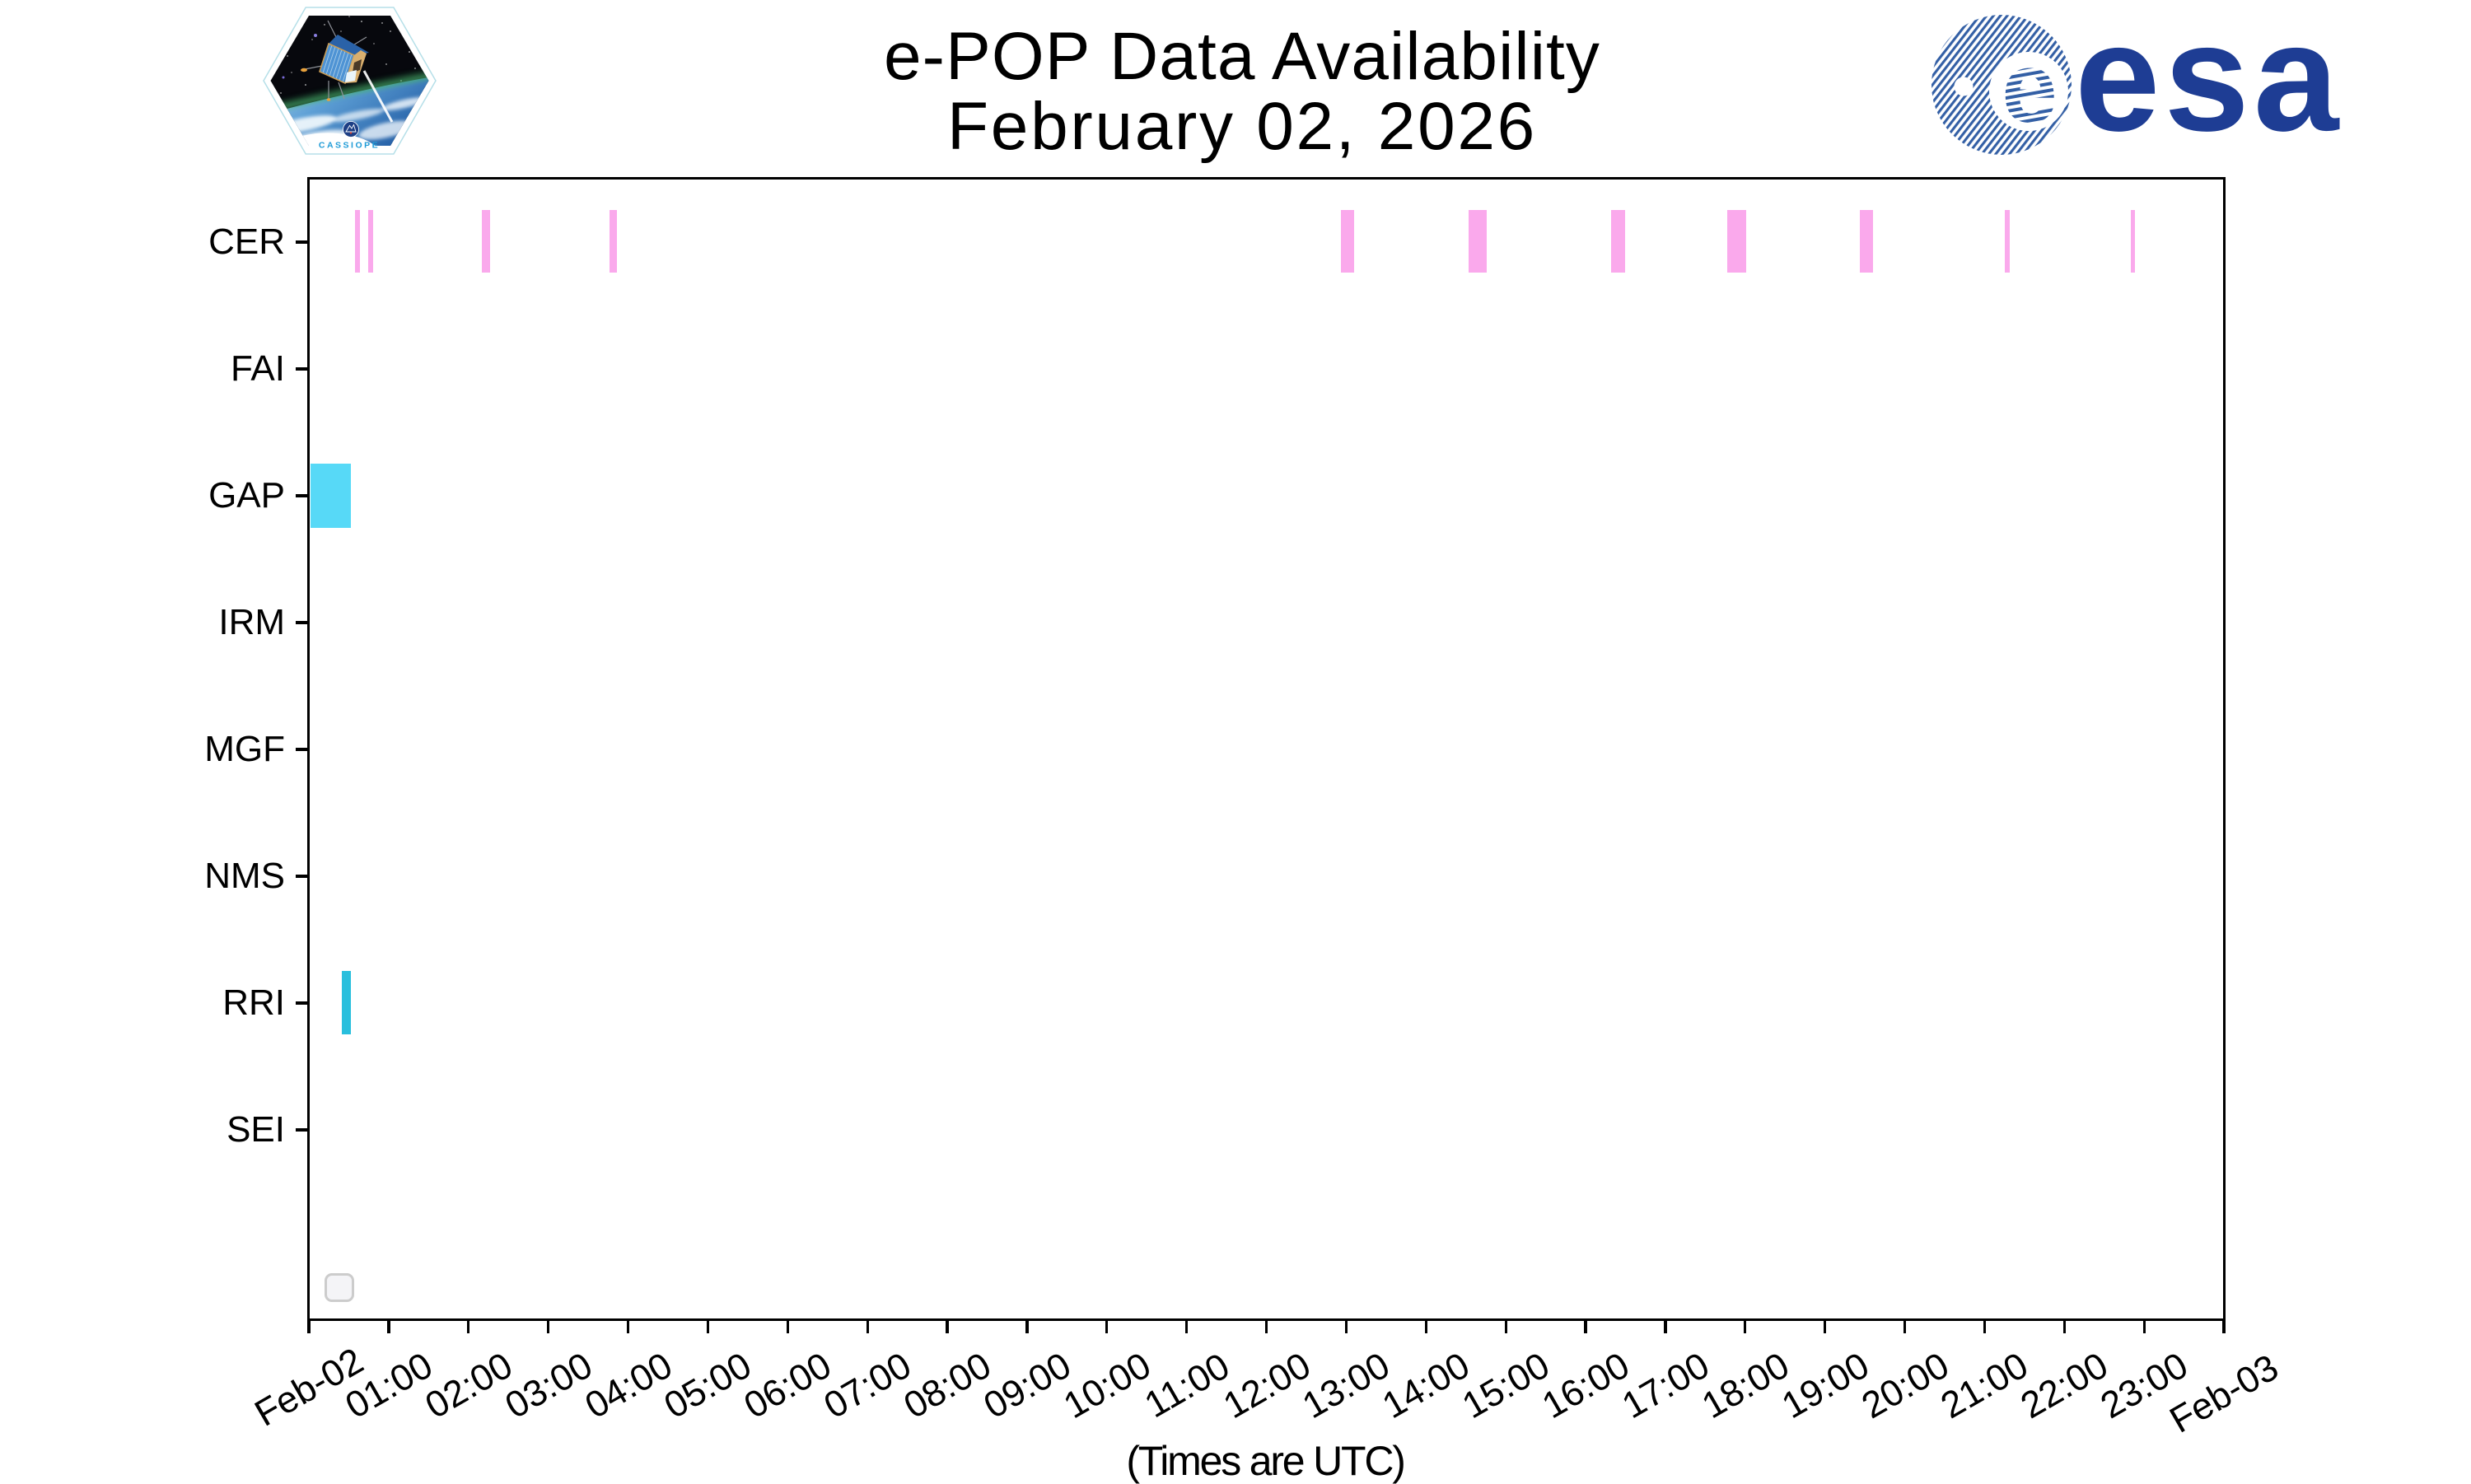 The width and height of the screenshot is (2471, 1484). What do you see at coordinates (2030, 87) in the screenshot?
I see `svg-text: e` at bounding box center [2030, 87].